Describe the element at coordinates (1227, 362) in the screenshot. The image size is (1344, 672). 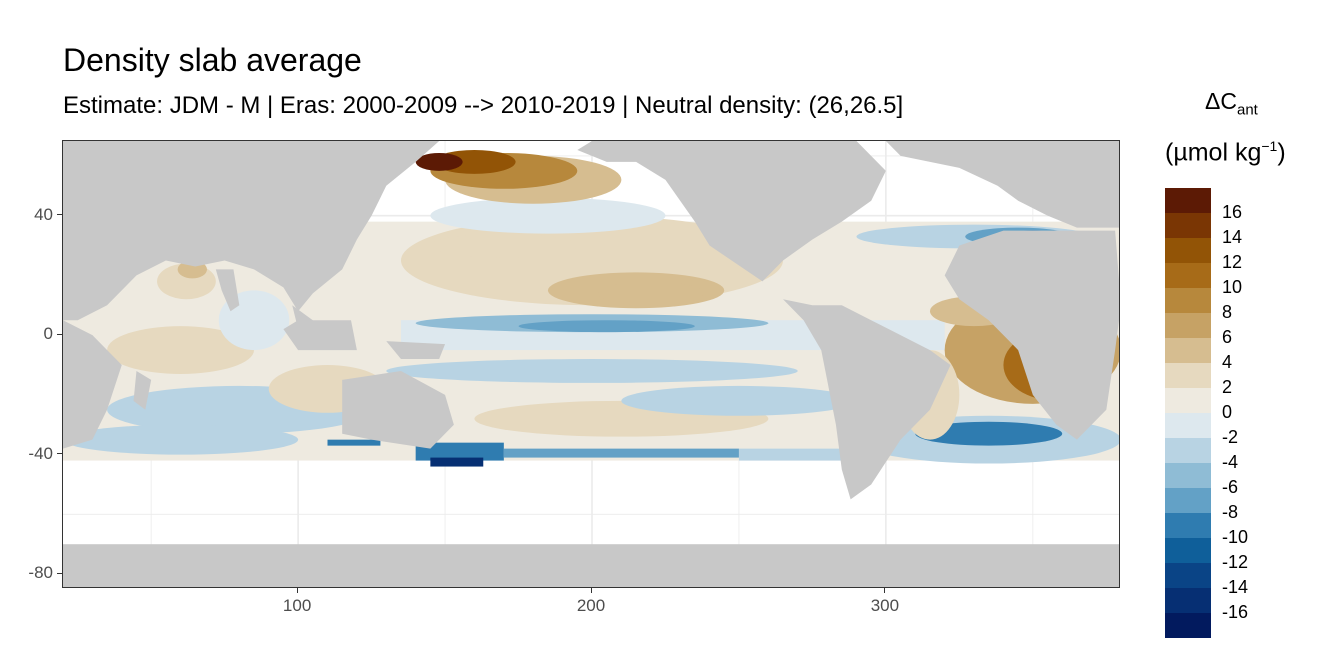
I see `colorbar-tick-label: 4` at that location.